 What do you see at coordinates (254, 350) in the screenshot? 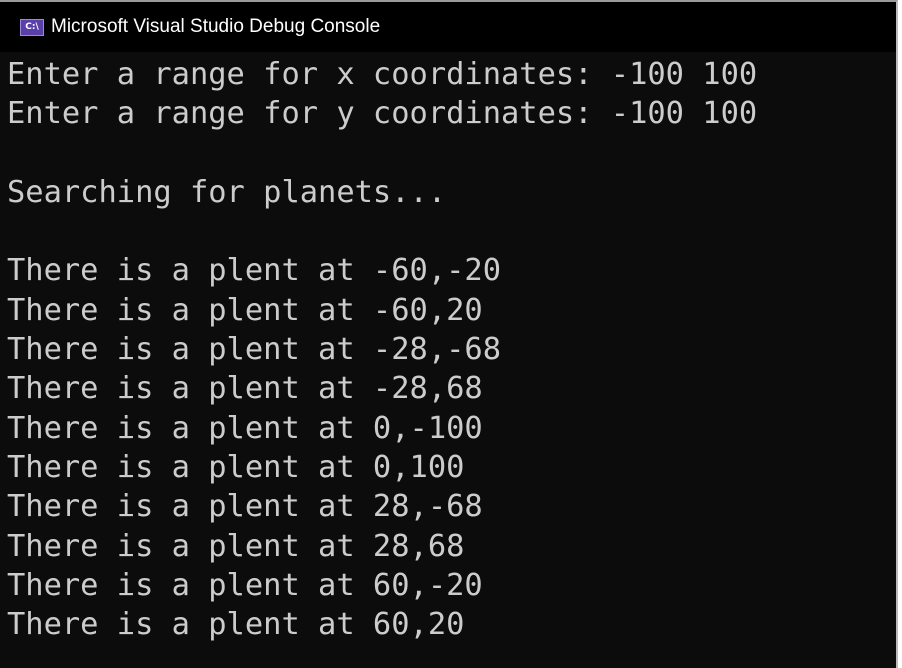
I see `console-line: There is a plent at -28,-68` at bounding box center [254, 350].